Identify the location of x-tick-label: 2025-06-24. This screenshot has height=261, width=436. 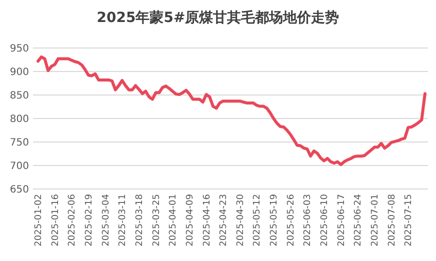
(359, 220).